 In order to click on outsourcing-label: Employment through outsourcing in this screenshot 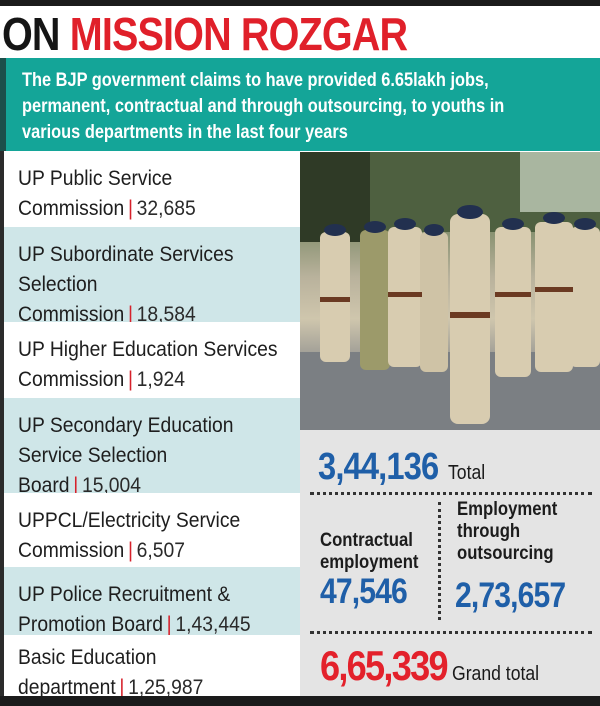, I will do `click(507, 532)`.